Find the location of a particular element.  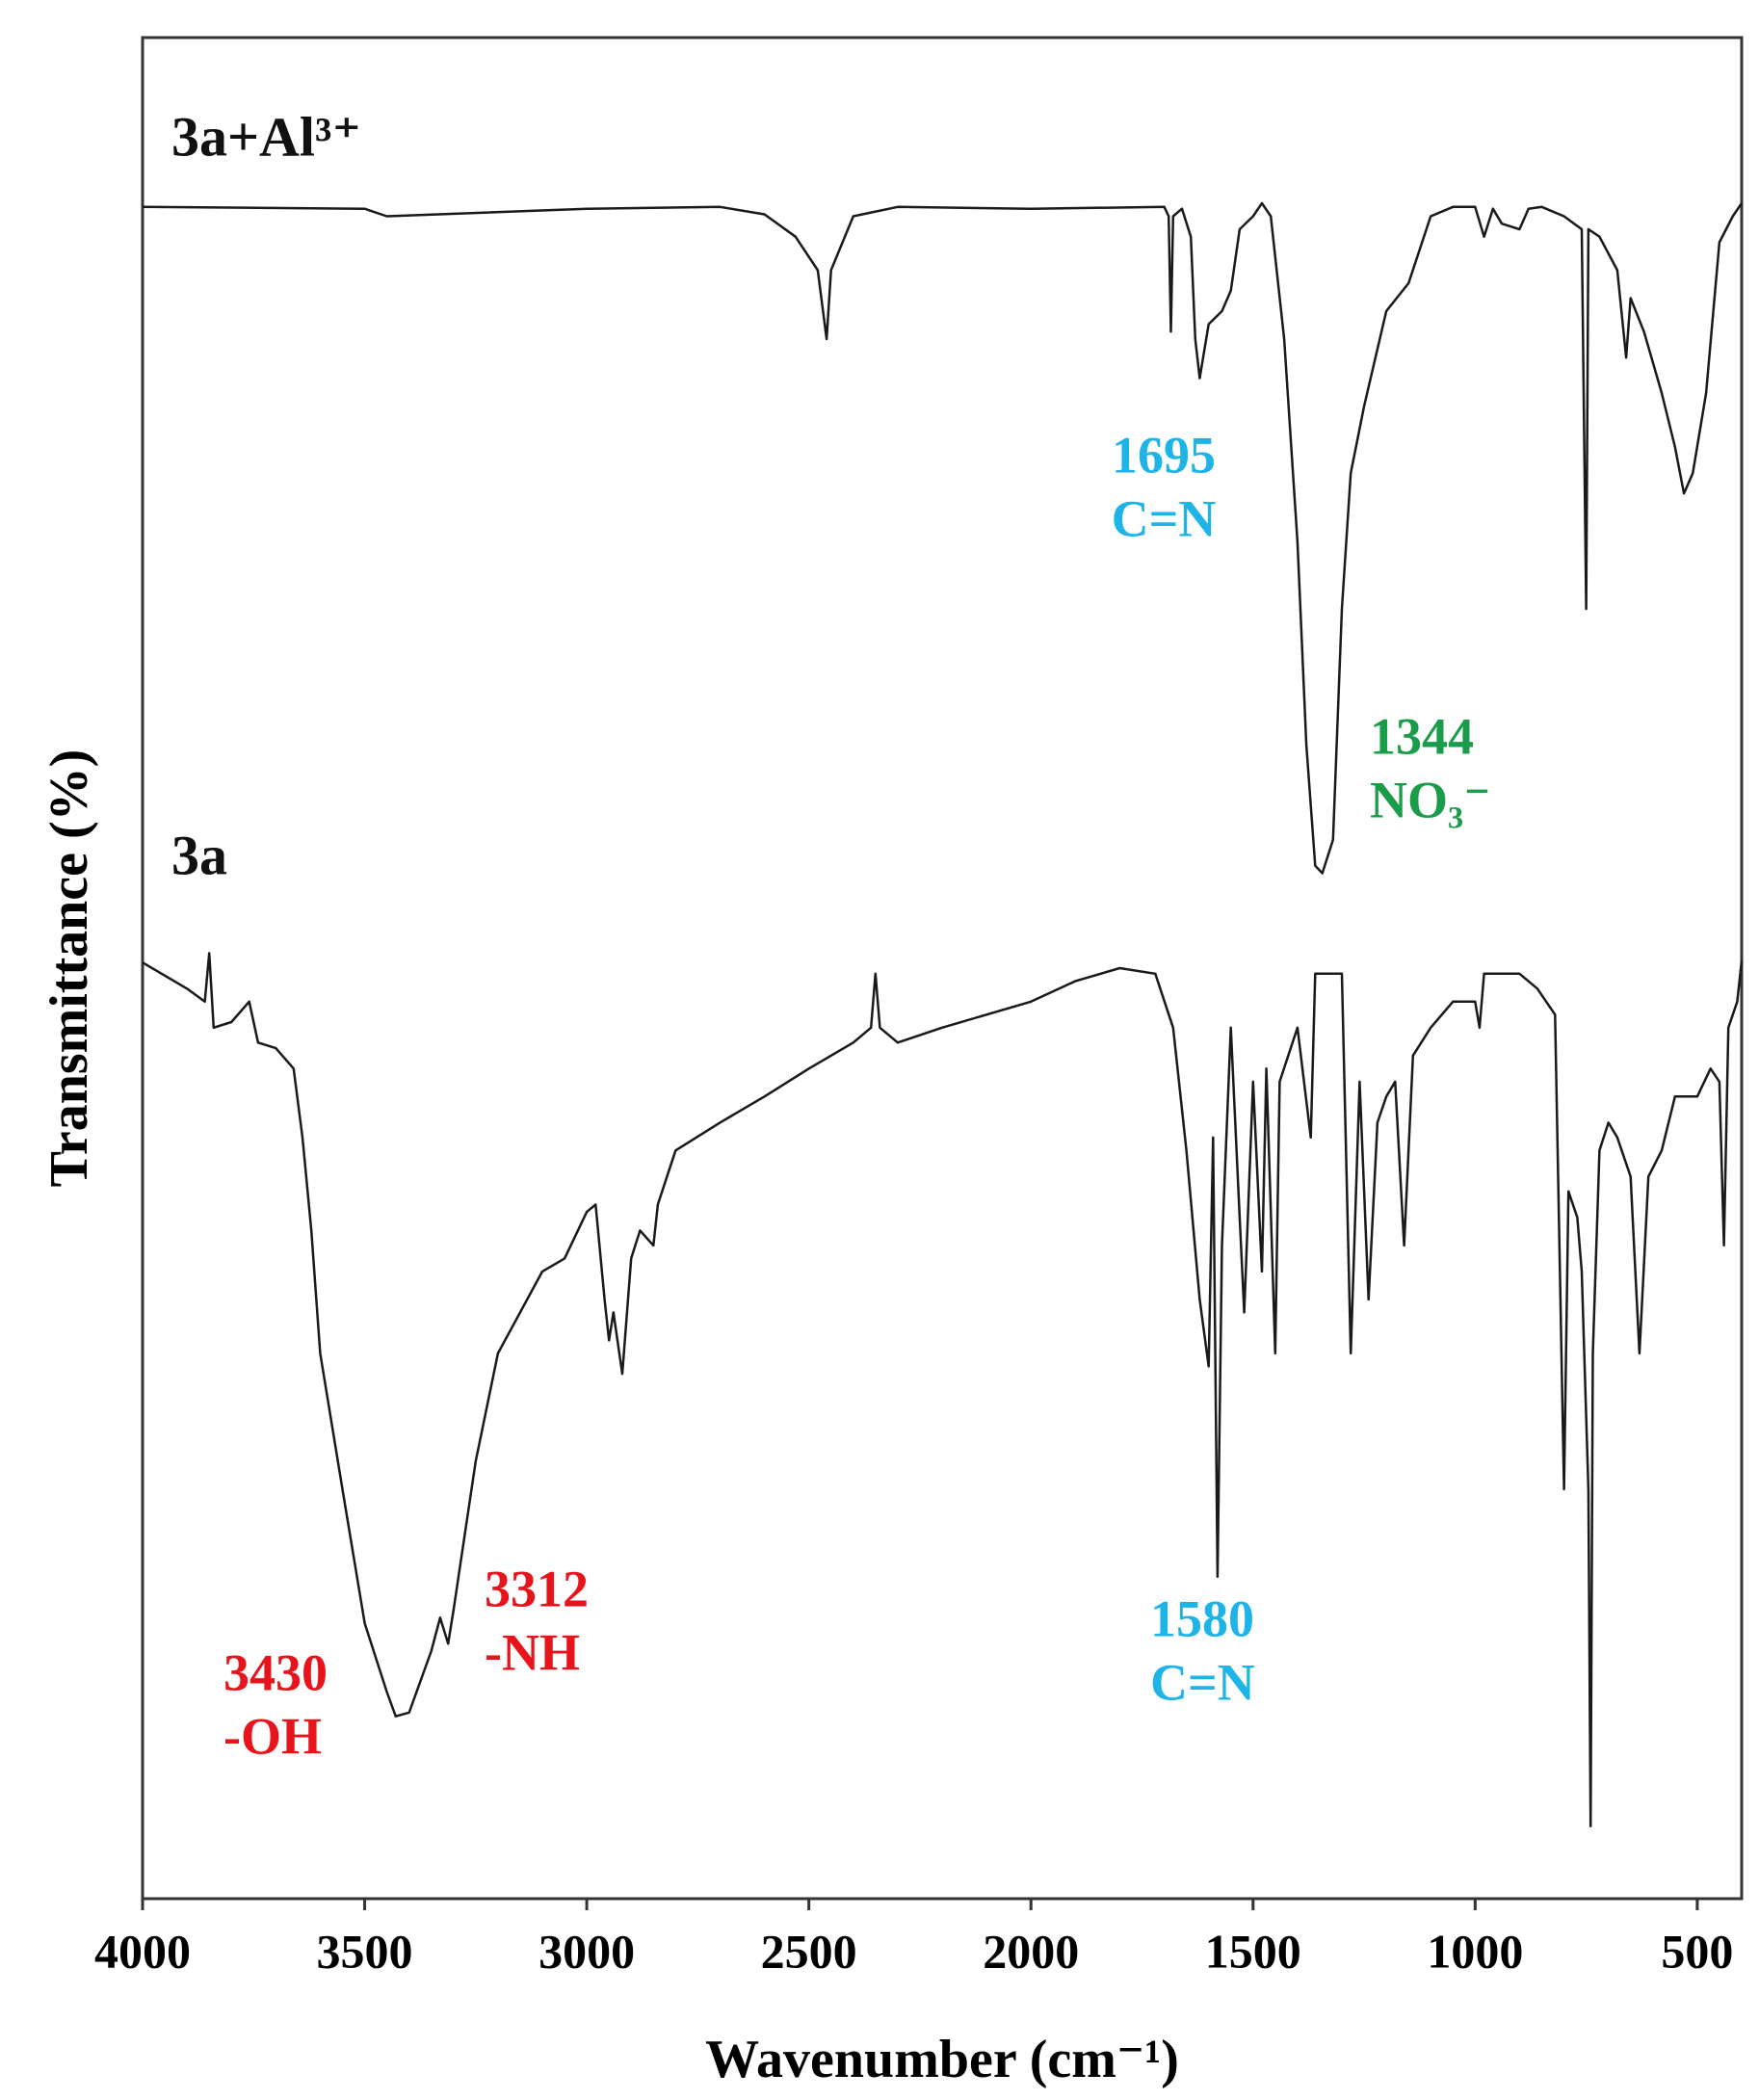

annotation: 3430 is located at coordinates (275, 1672).